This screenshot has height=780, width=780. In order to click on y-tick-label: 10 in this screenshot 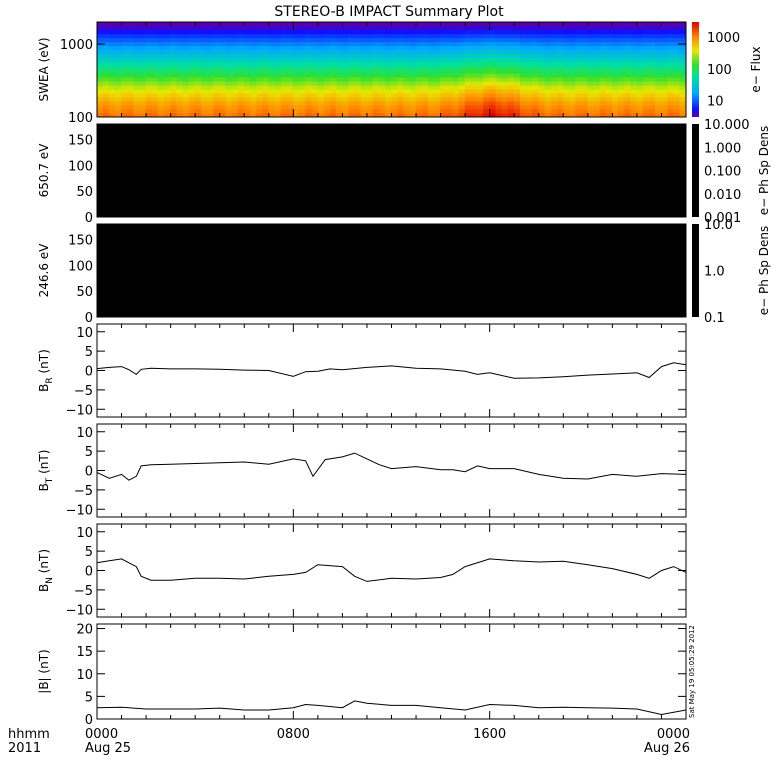, I will do `click(84, 333)`.